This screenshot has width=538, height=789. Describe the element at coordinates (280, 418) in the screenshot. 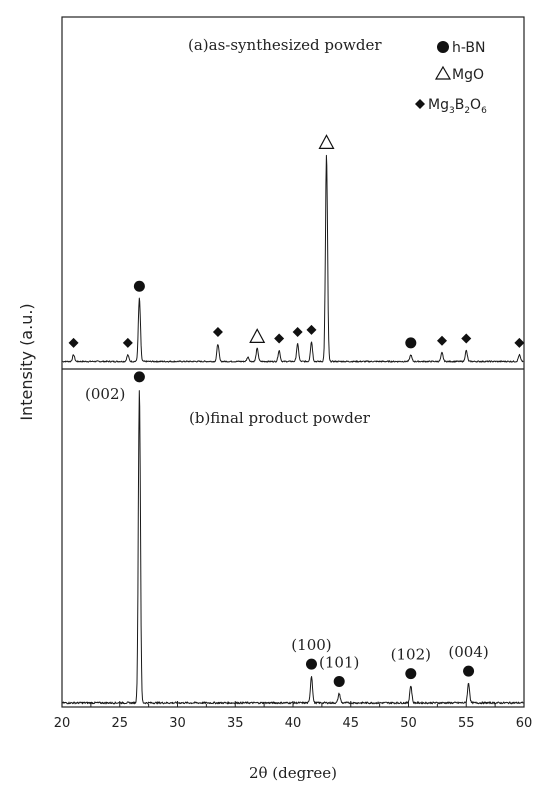

I see `panel-b-title: (b)final product powder` at that location.